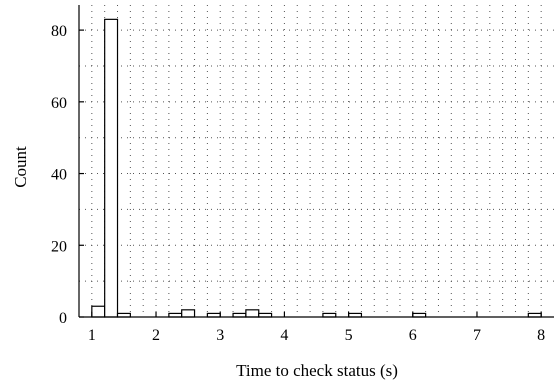  Describe the element at coordinates (20, 167) in the screenshot. I see `y-axis-label: Count` at that location.